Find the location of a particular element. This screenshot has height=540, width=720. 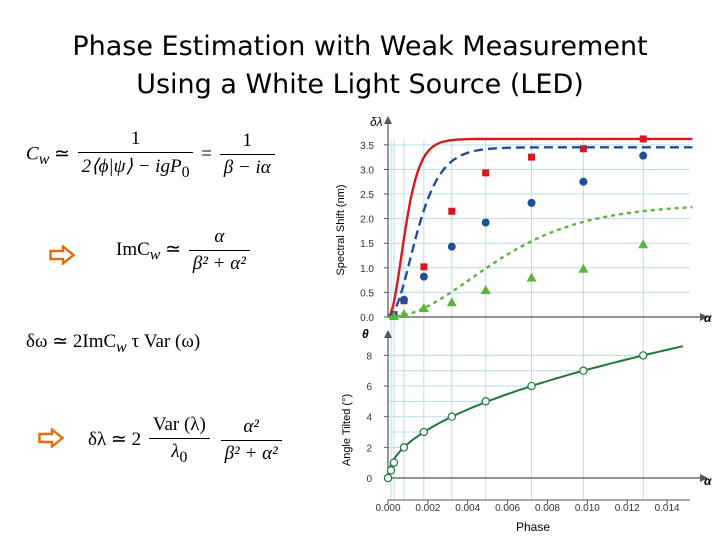

eq2-lhs-sub: w is located at coordinates (155, 255).